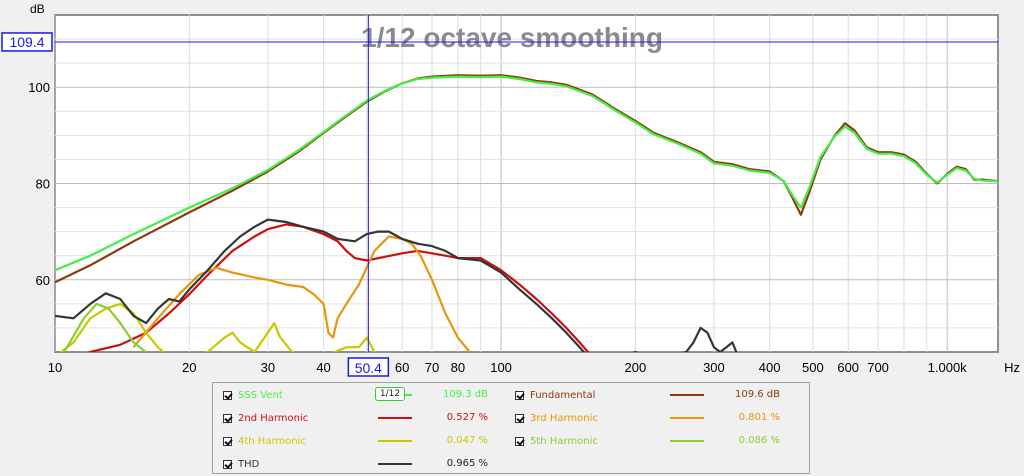 The width and height of the screenshot is (1024, 476). I want to click on legend-value: 0.086 %, so click(759, 440).